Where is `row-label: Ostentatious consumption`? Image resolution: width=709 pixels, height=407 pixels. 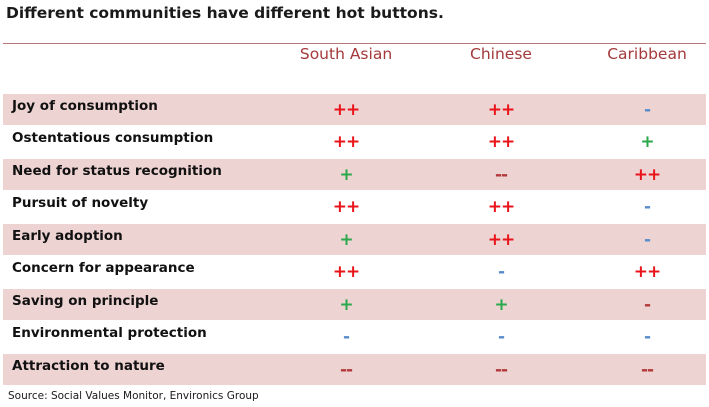
row-label: Ostentatious consumption is located at coordinates (113, 138).